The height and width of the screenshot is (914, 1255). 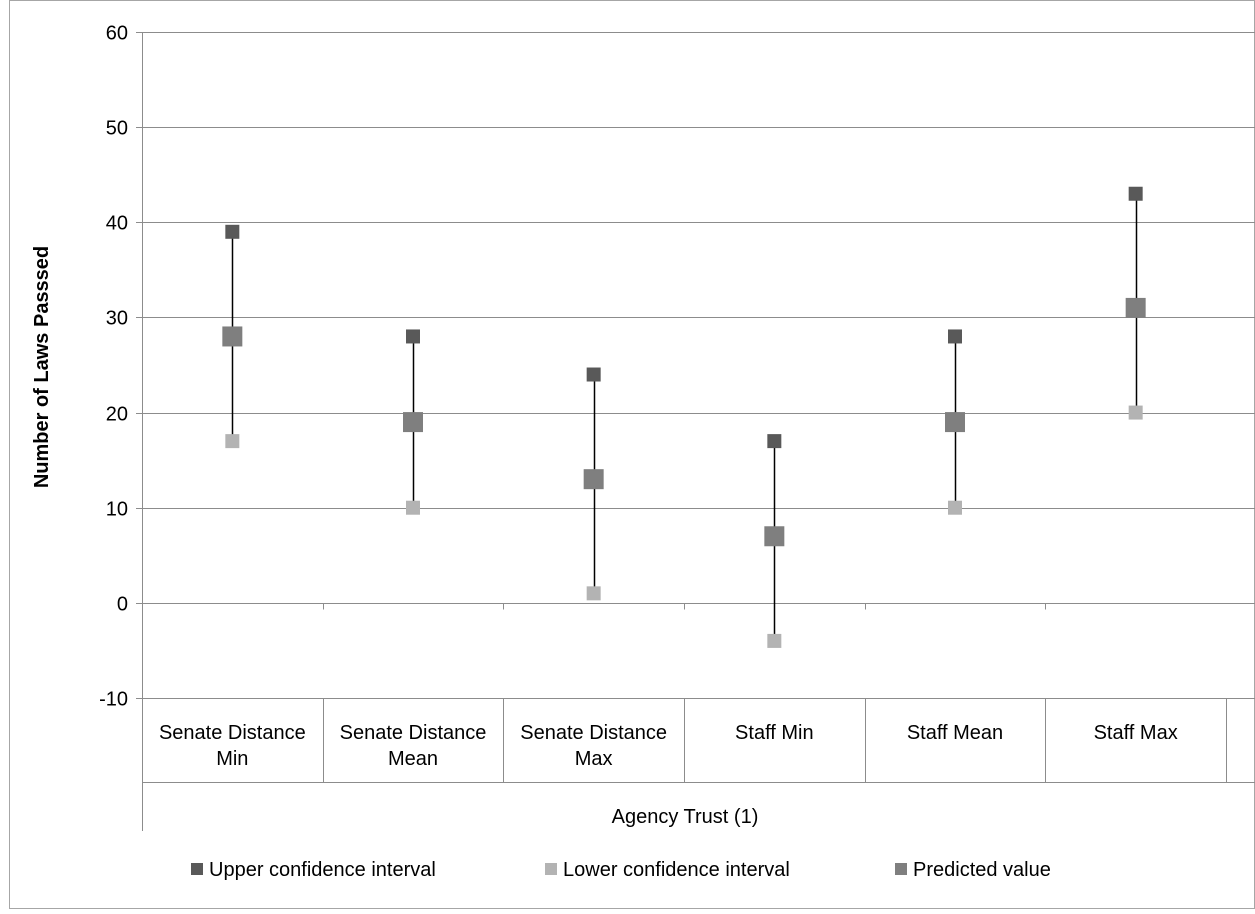 I want to click on y-tick-label: 10, so click(x=117, y=510).